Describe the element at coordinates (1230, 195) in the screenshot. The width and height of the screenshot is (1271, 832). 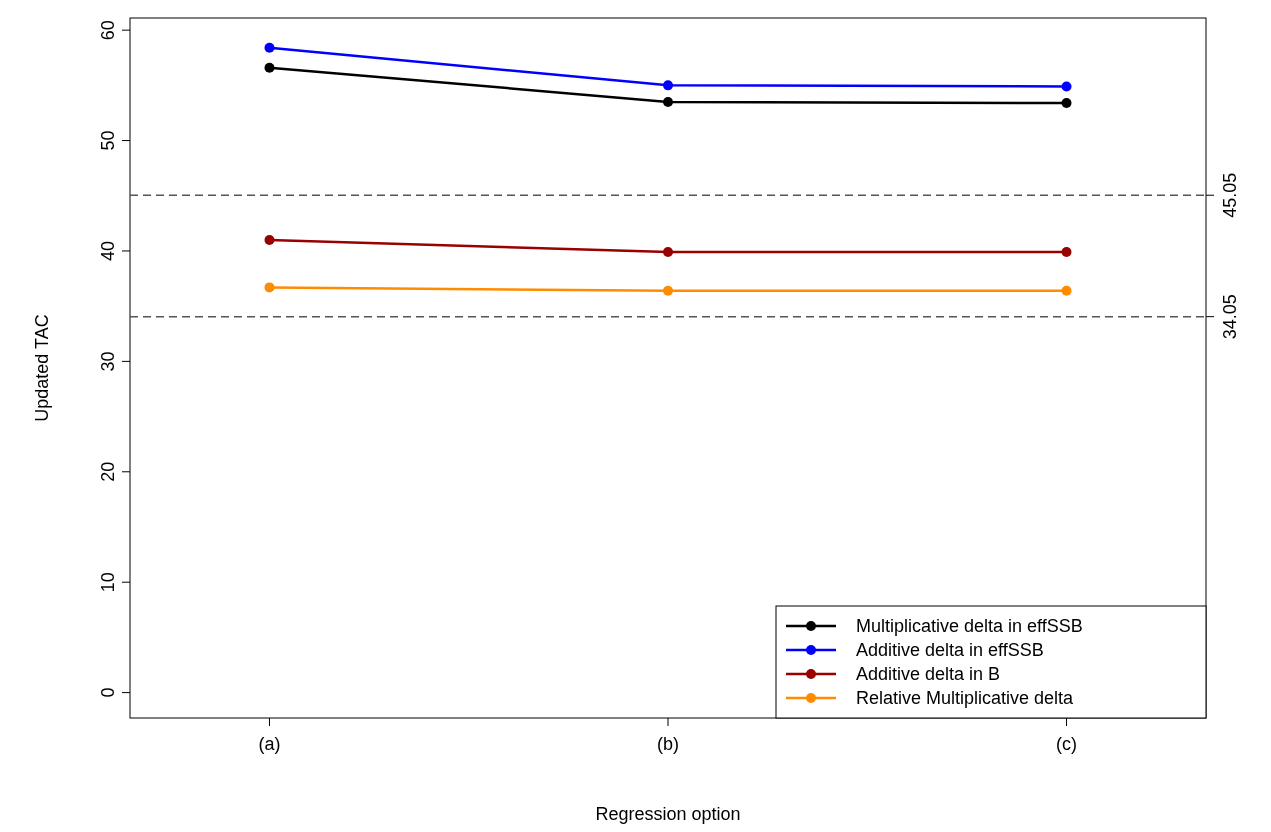
I see `y2-tick-label: 45.05` at that location.